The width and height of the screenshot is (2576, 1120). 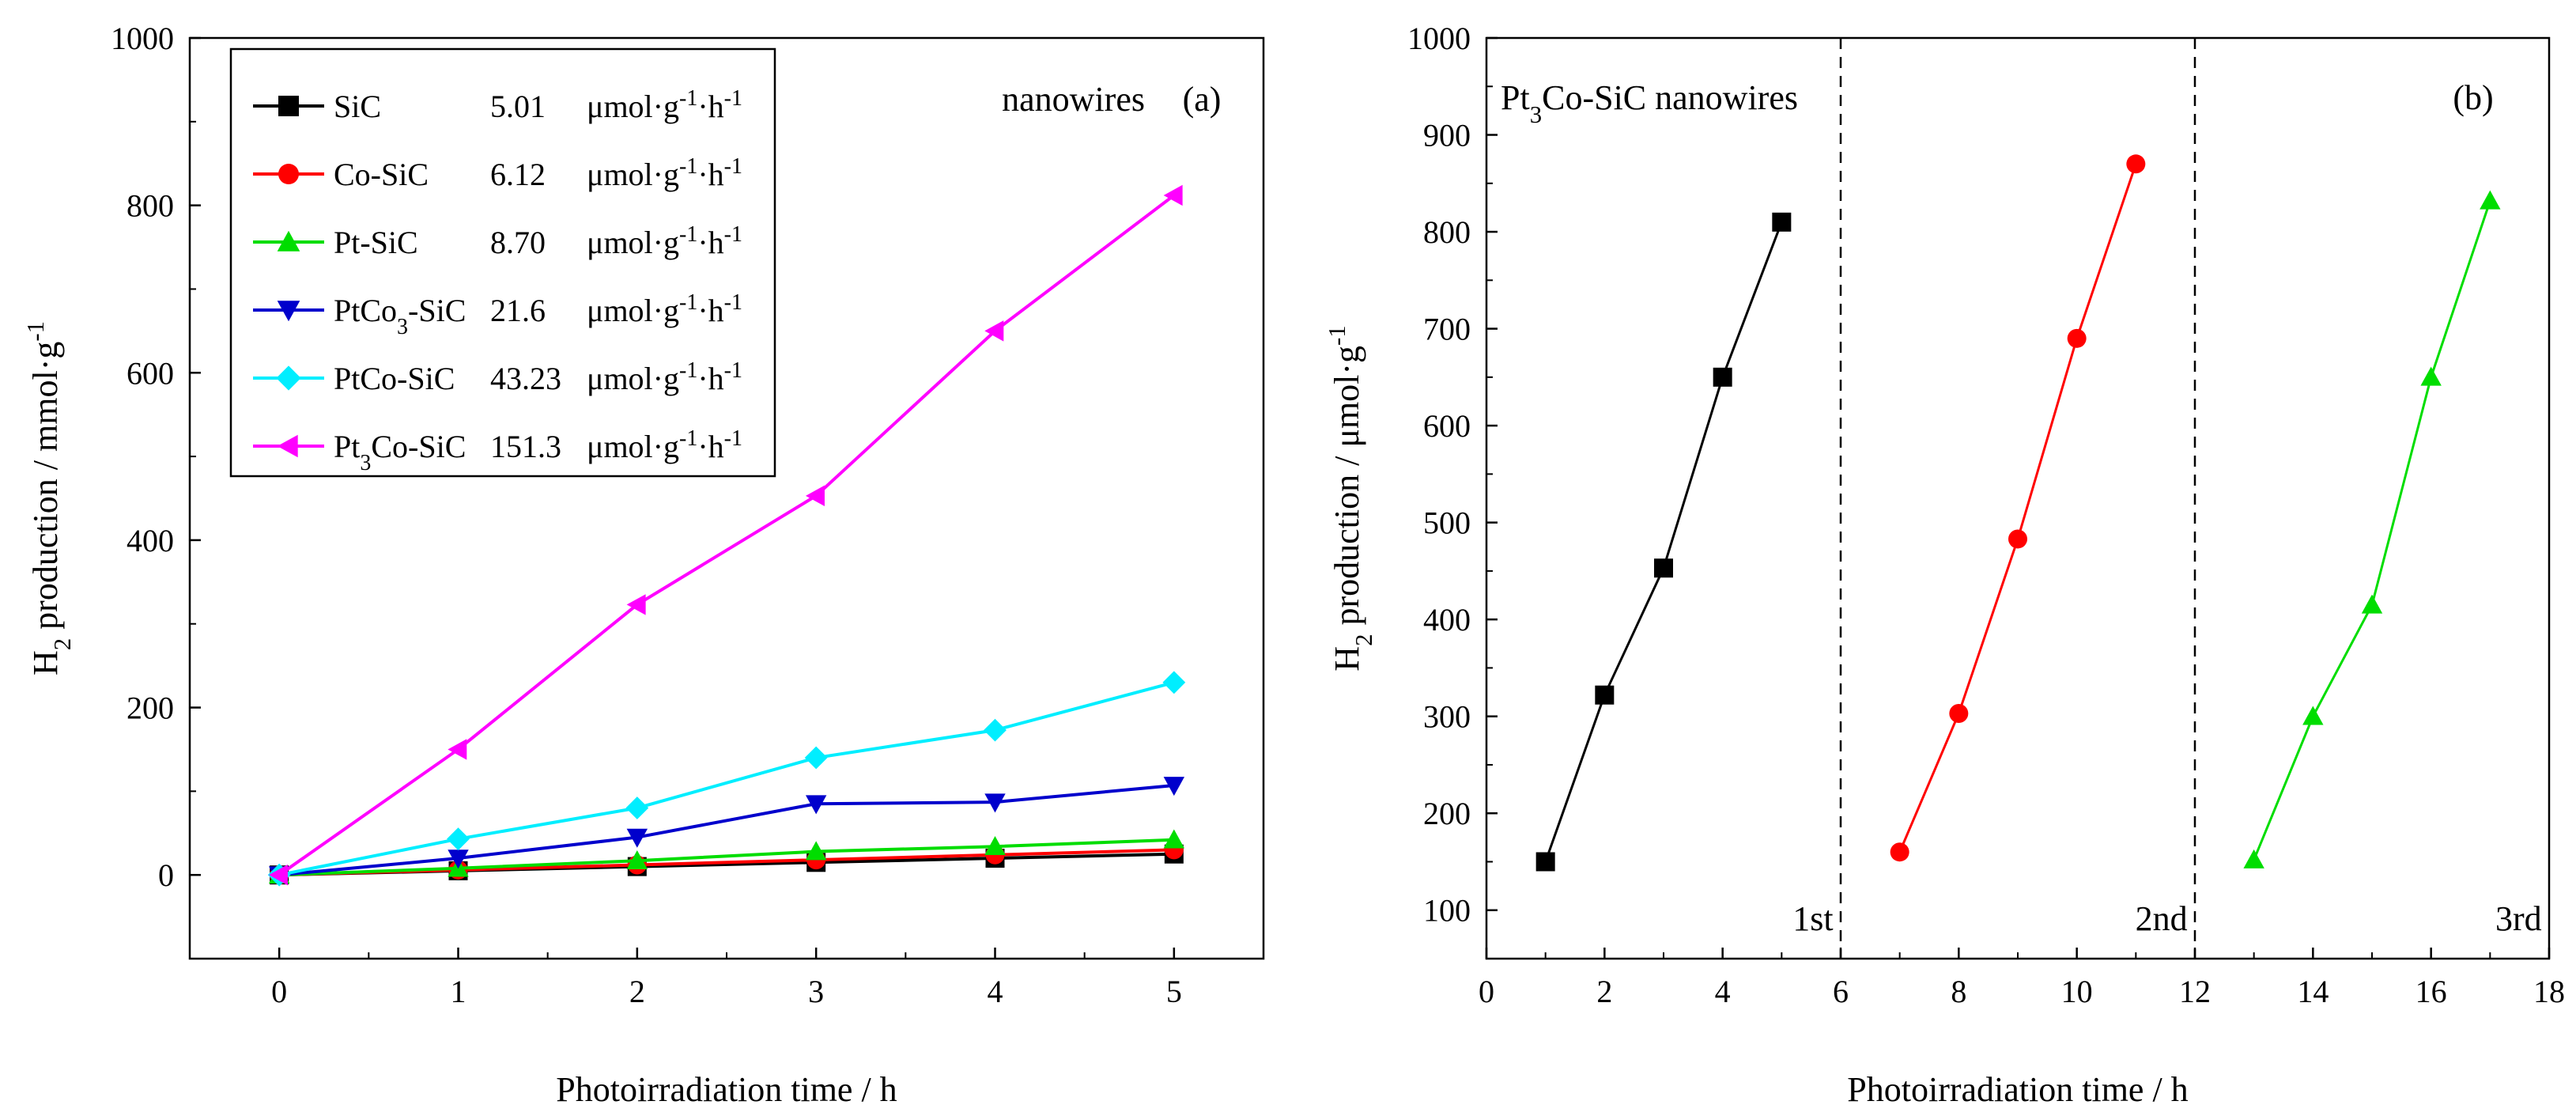 What do you see at coordinates (2077, 991) in the screenshot?
I see `x-tick-label-b: 10` at bounding box center [2077, 991].